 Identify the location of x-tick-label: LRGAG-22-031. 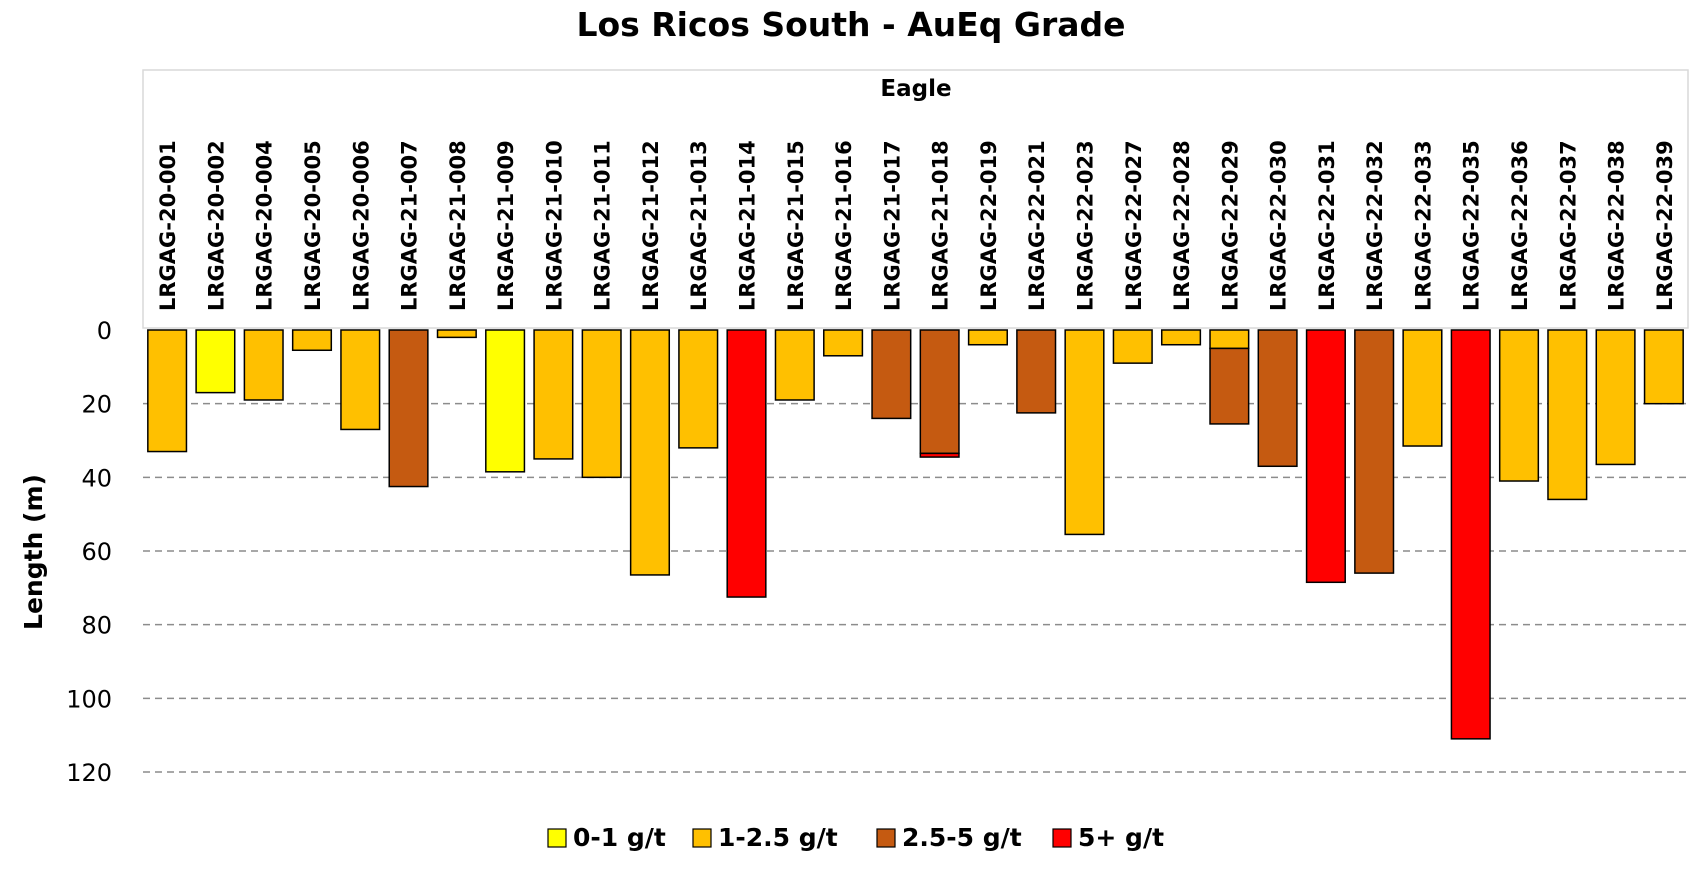
(1327, 225).